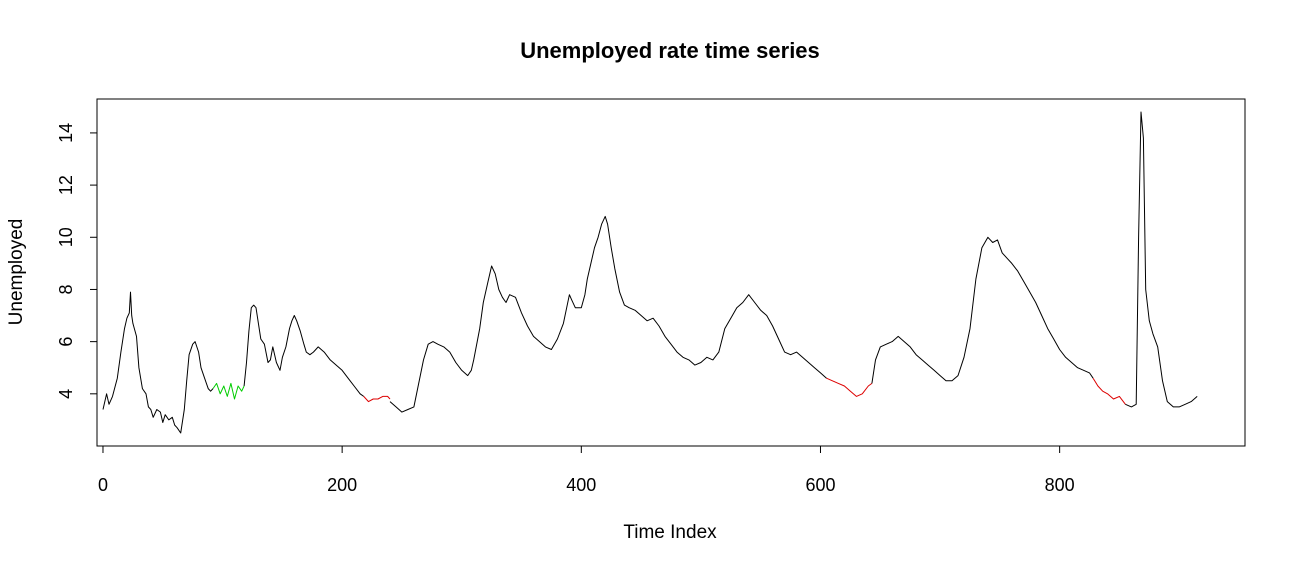 This screenshot has width=1296, height=570. What do you see at coordinates (586, 470) in the screenshot?
I see `x-axis: 0 200 400 600 800` at bounding box center [586, 470].